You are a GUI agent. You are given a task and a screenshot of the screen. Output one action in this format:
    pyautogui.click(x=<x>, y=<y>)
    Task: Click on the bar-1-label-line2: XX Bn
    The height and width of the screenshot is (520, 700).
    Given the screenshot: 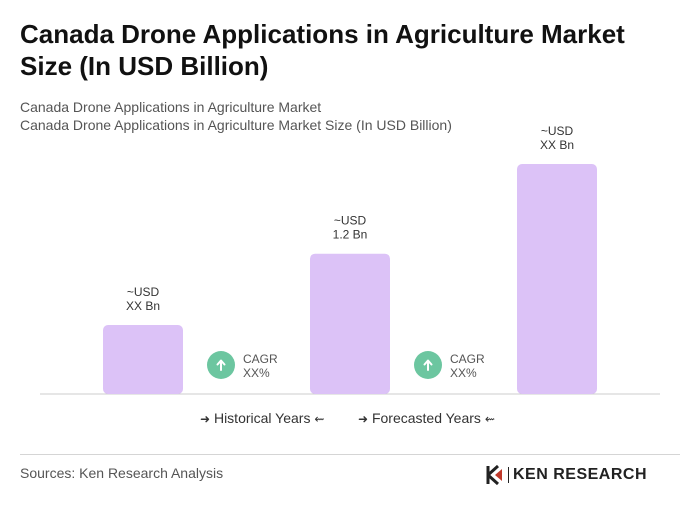 What is the action you would take?
    pyautogui.click(x=143, y=306)
    